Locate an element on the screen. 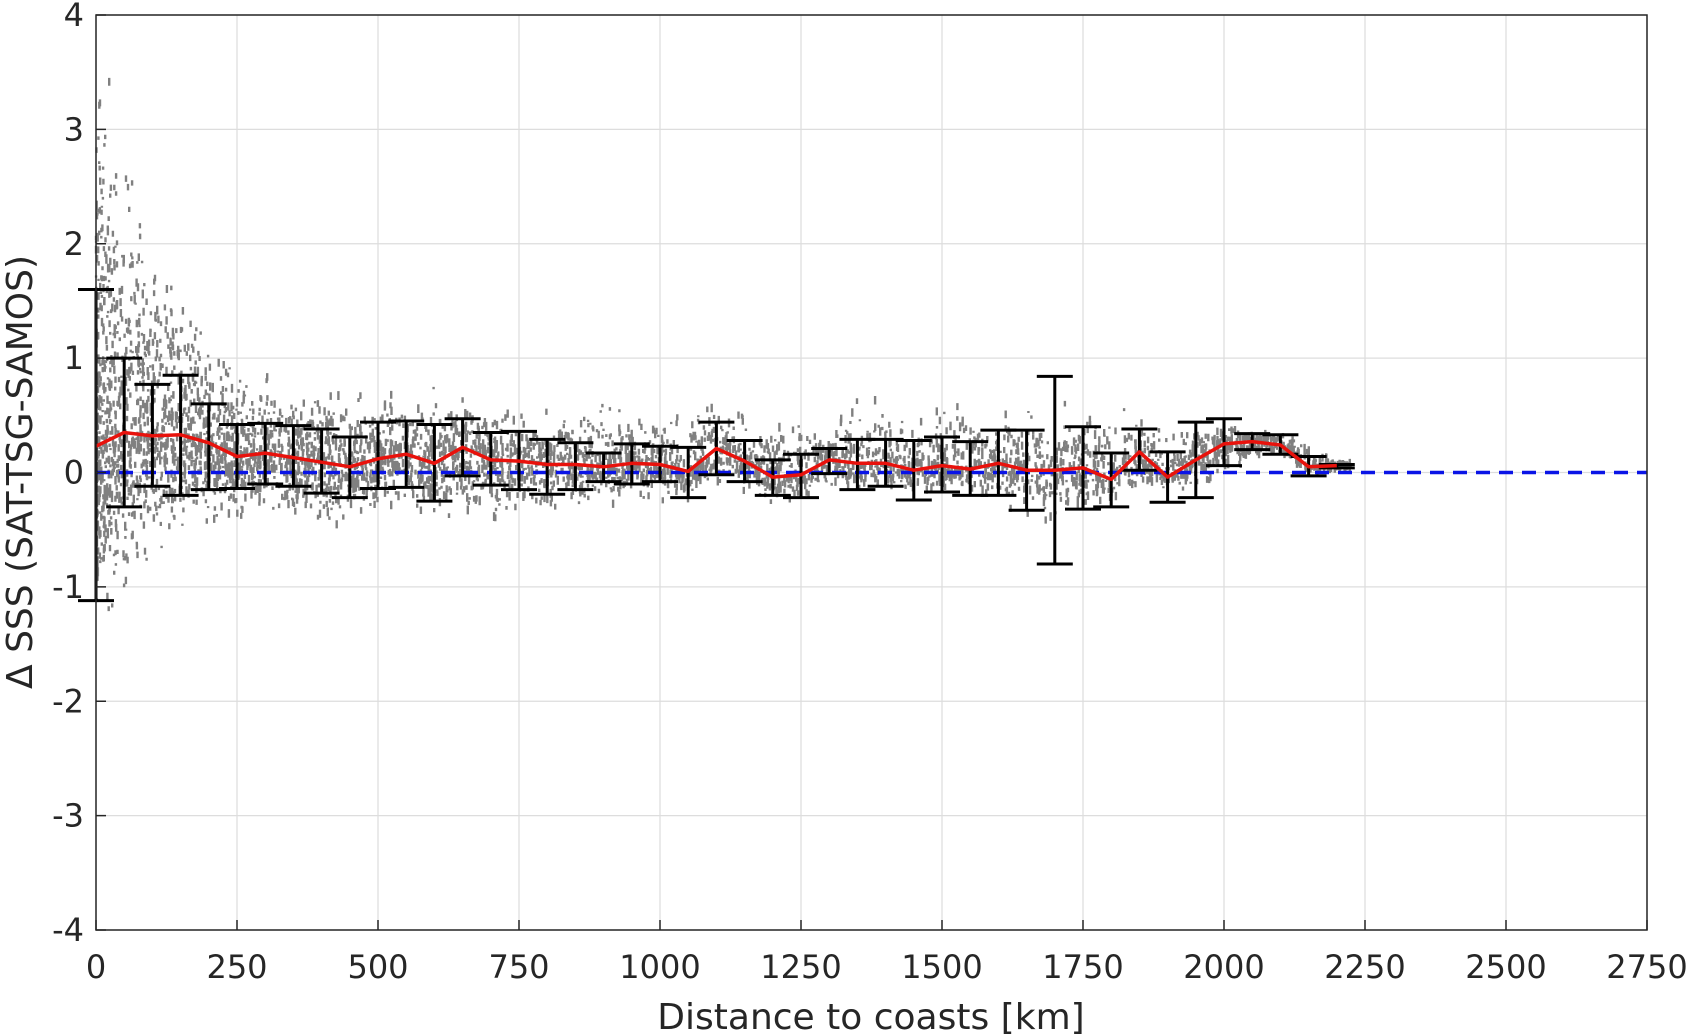  y-tick-label: 3 is located at coordinates (74, 129).